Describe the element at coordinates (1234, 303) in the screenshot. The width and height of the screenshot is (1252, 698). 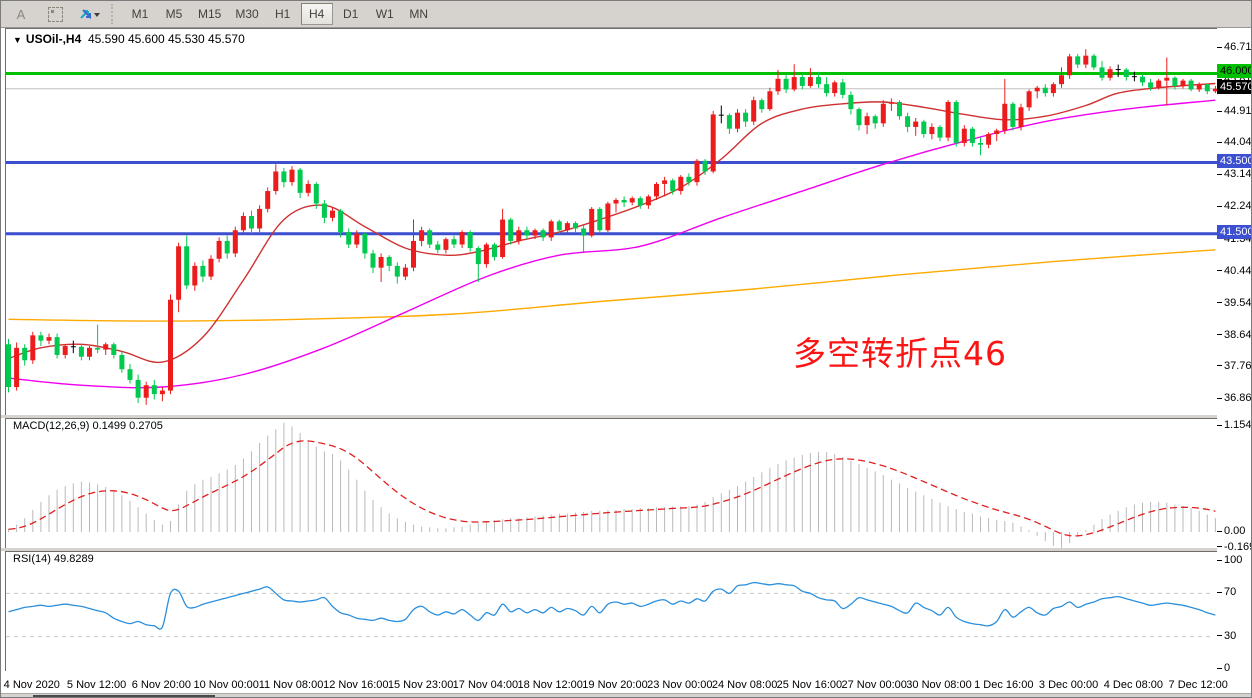
I see `price-tick: 39.540` at that location.